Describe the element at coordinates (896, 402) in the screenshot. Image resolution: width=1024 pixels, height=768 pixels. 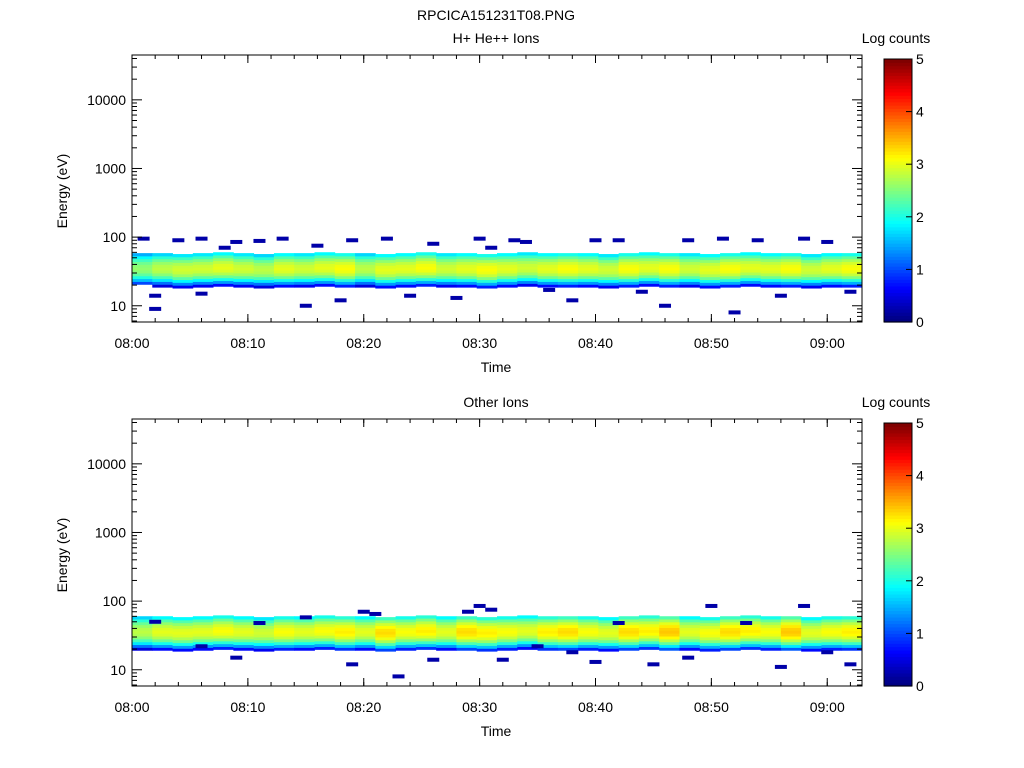
I see `colorbar-label: Log counts` at that location.